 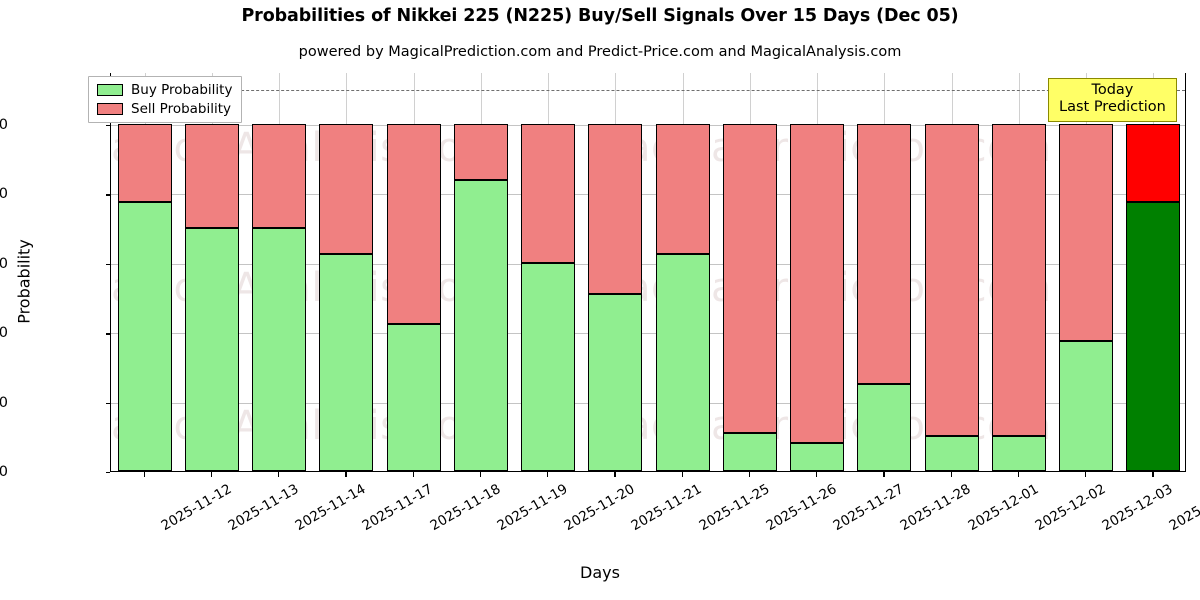 What do you see at coordinates (263, 508) in the screenshot?
I see `x-tick-label: 2025-11-13` at bounding box center [263, 508].